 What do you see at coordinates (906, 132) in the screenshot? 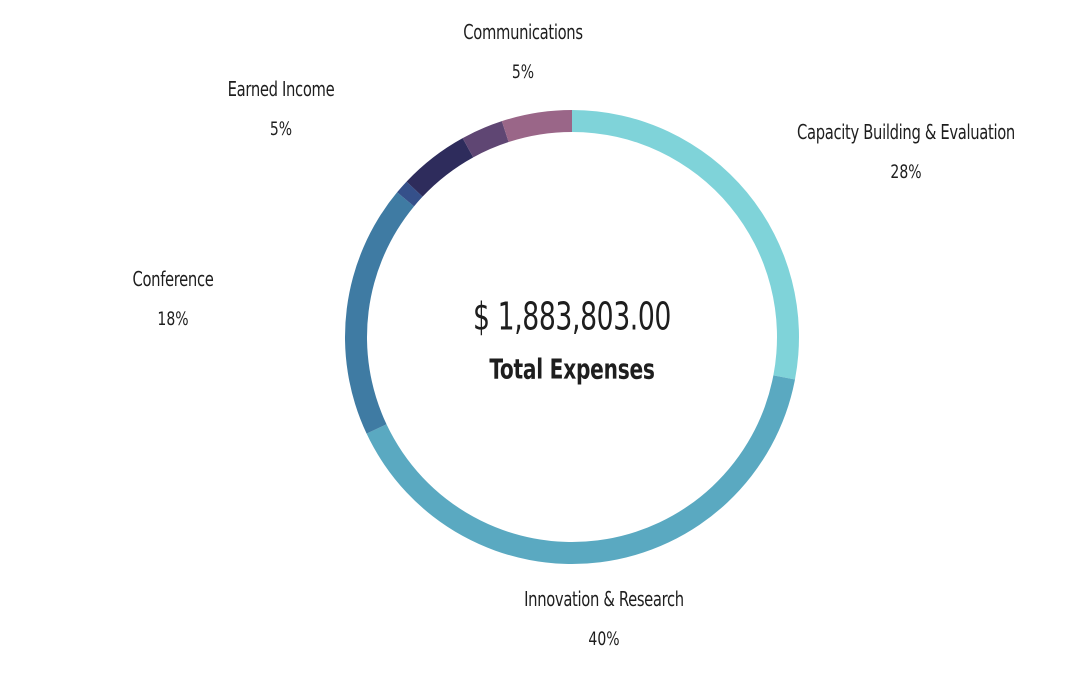
I see `label-name: Capacity Building & Evaluation` at bounding box center [906, 132].